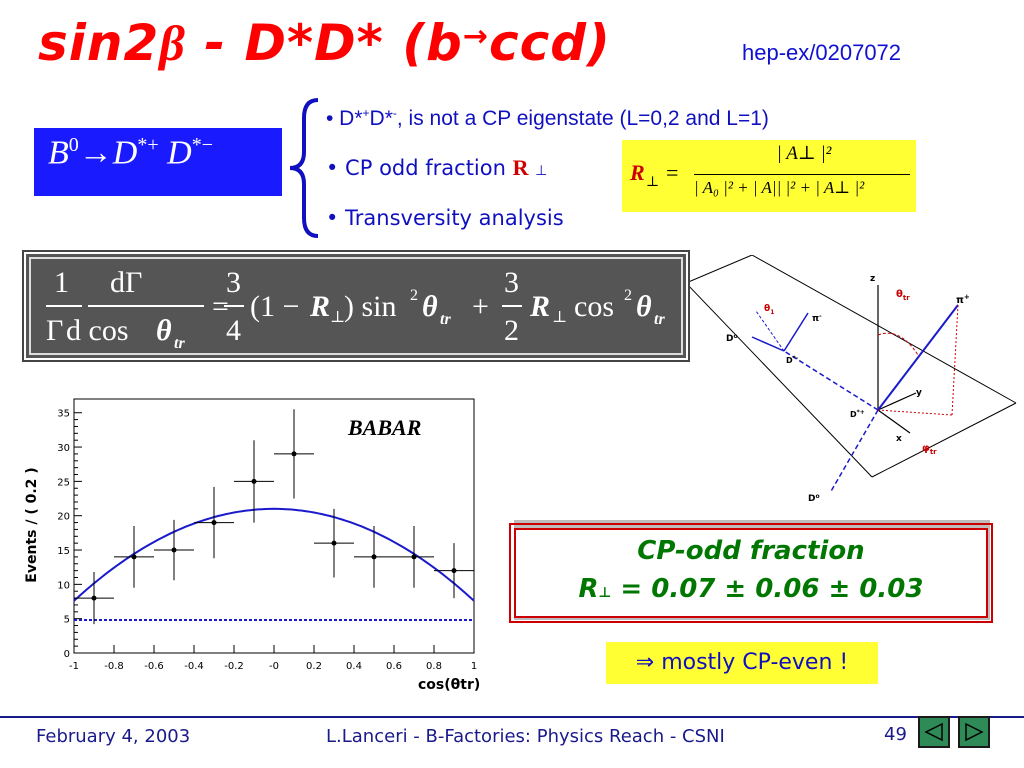 This screenshot has width=1024, height=768. I want to click on transversity-diagram: z y x π+ θtr φtr Do π- θ1 D*- D*+ Do, so click(853, 379).